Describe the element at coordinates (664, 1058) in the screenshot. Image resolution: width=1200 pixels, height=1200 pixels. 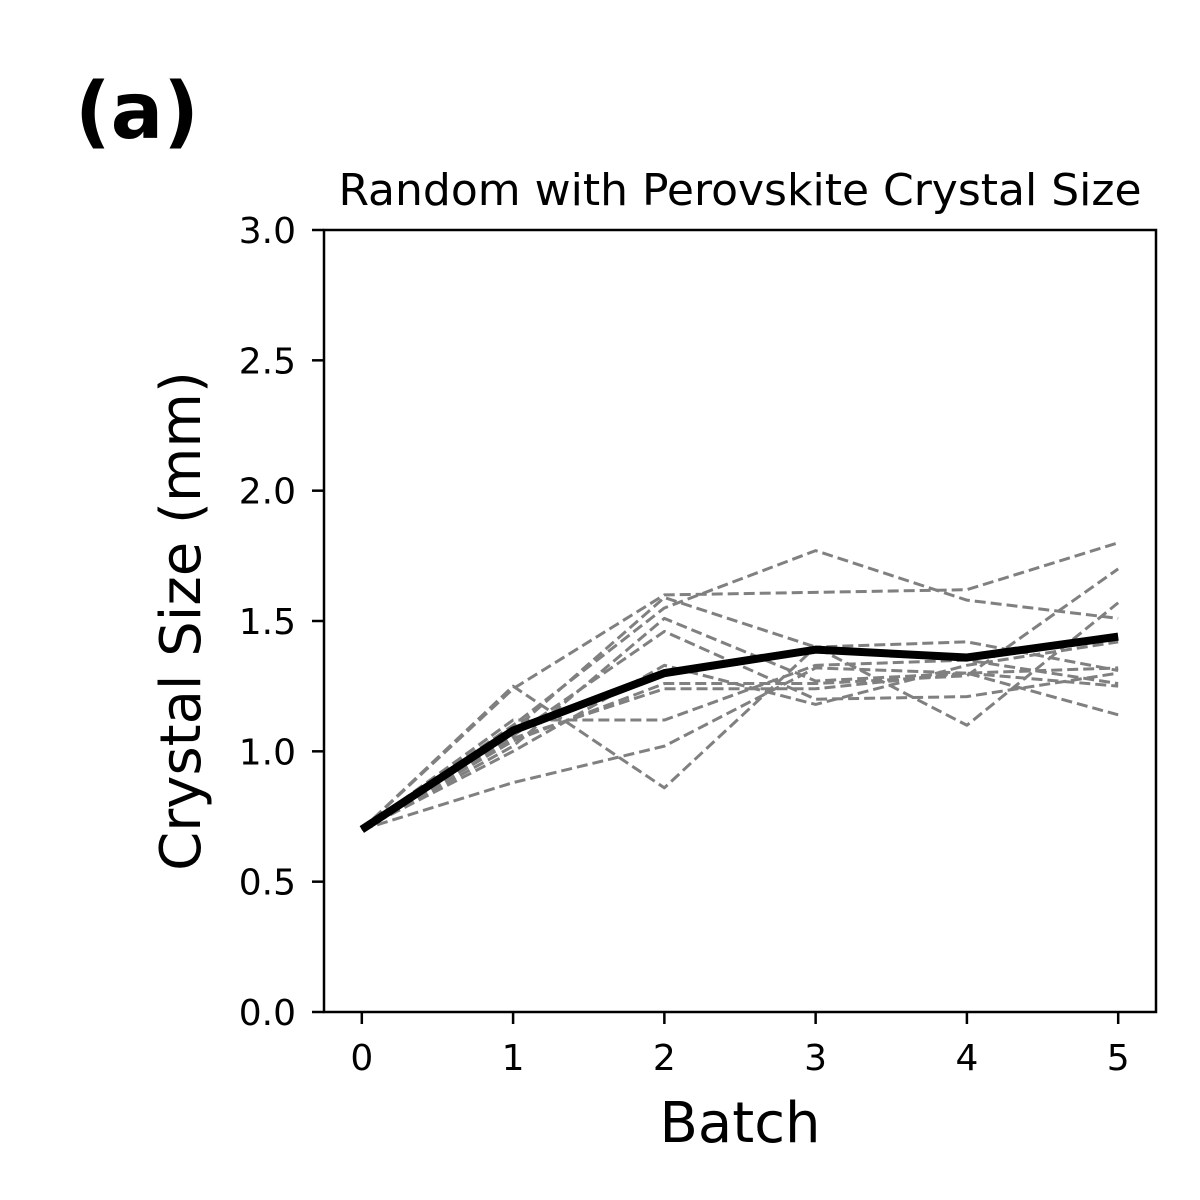
I see `x-tick-label-2: 2` at that location.